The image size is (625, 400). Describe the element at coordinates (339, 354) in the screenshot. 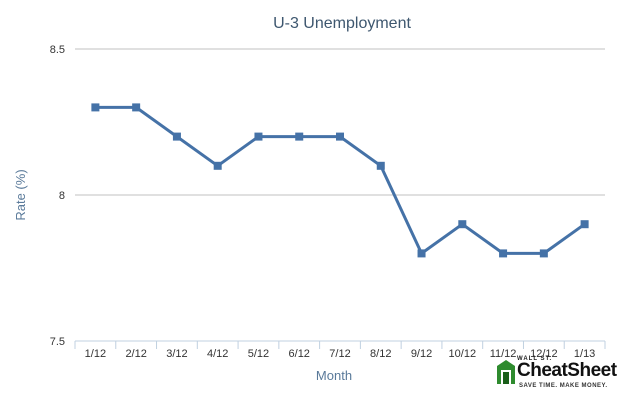

I see `x-tick-label: 7/12` at that location.